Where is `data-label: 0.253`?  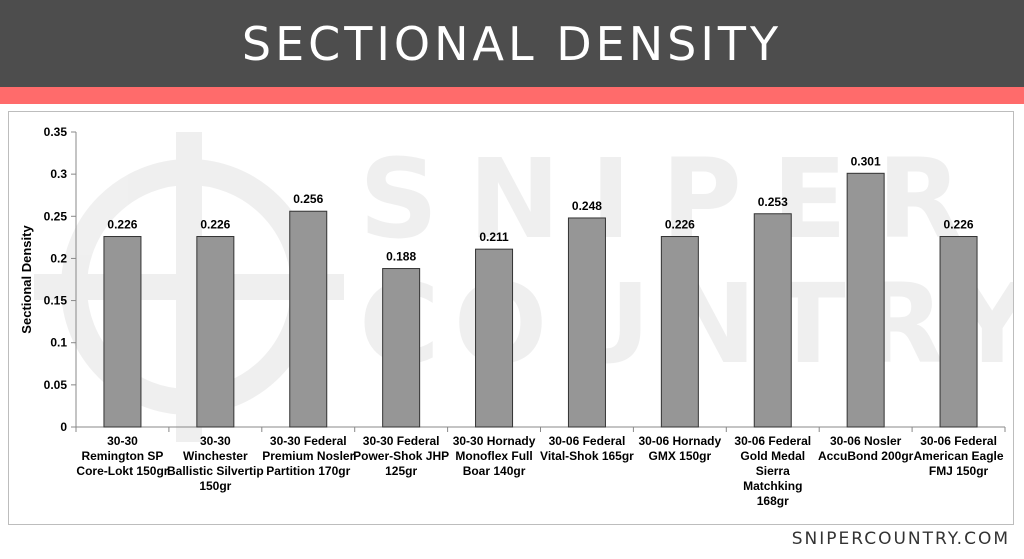
data-label: 0.253 is located at coordinates (773, 202).